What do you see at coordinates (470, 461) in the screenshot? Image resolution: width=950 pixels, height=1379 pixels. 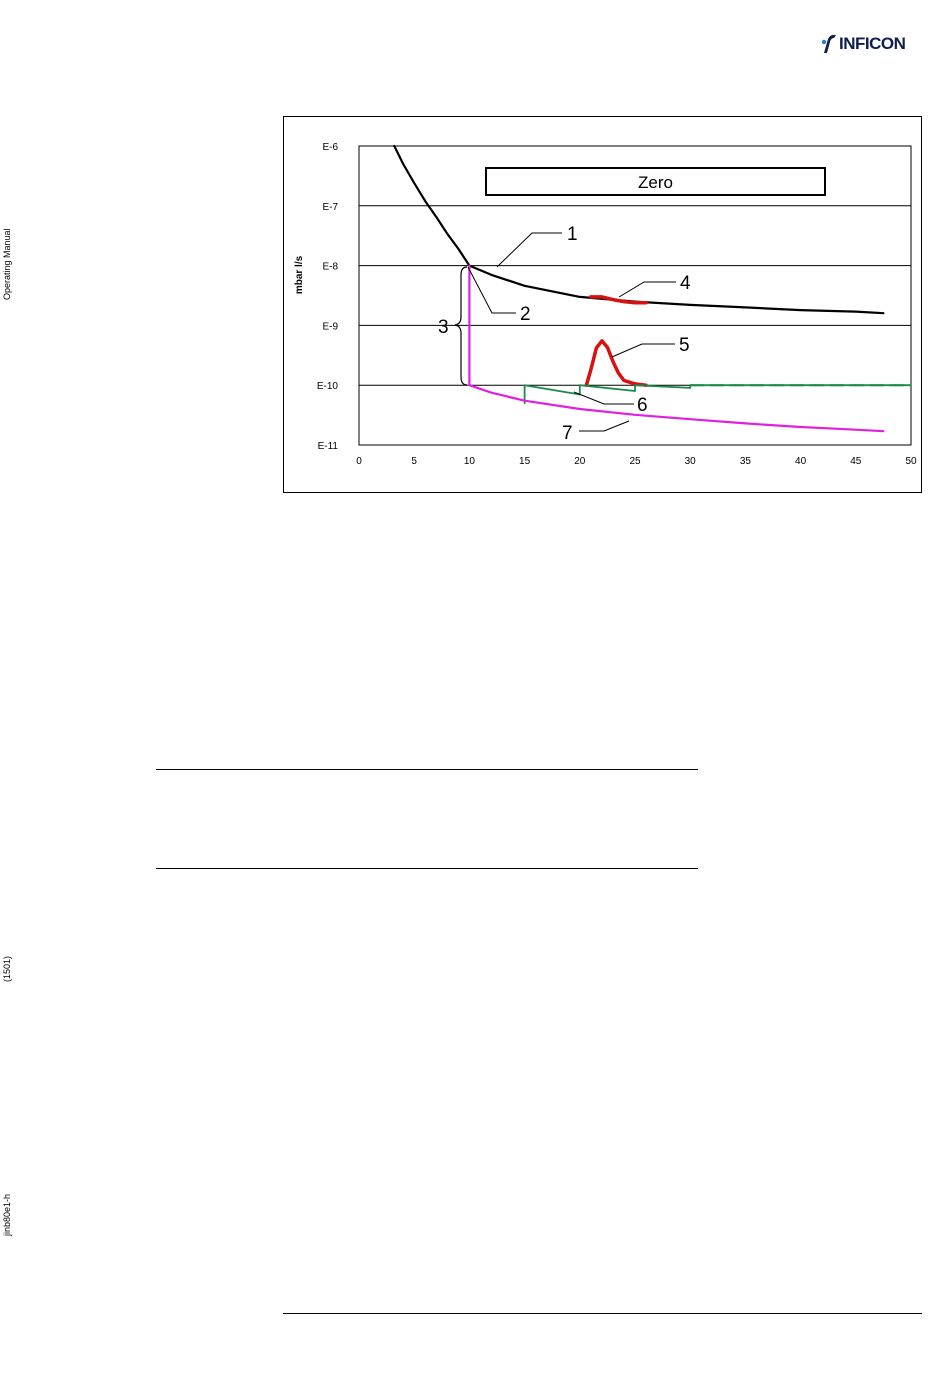 I see `x-tick-label: 10` at bounding box center [470, 461].